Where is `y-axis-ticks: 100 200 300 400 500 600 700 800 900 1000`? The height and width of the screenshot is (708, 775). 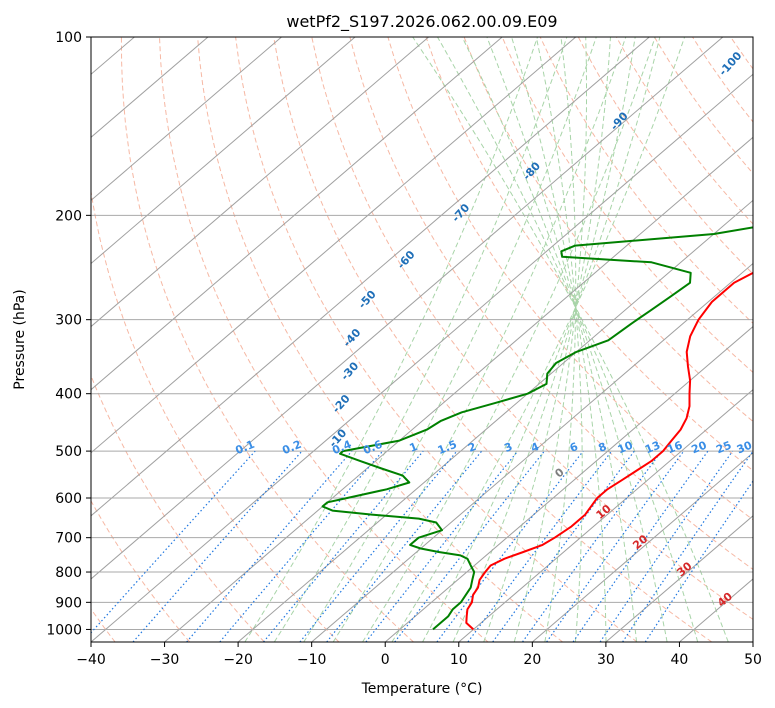
y-axis-ticks: 100 200 300 400 500 600 700 800 900 1000 is located at coordinates (68, 334).